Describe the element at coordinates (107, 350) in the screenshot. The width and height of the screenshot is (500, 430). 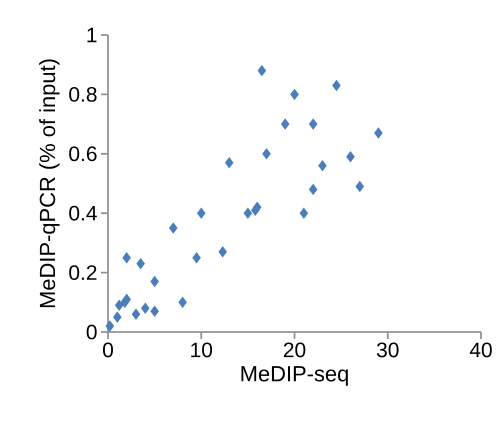
I see `x-tick-label: 0` at that location.